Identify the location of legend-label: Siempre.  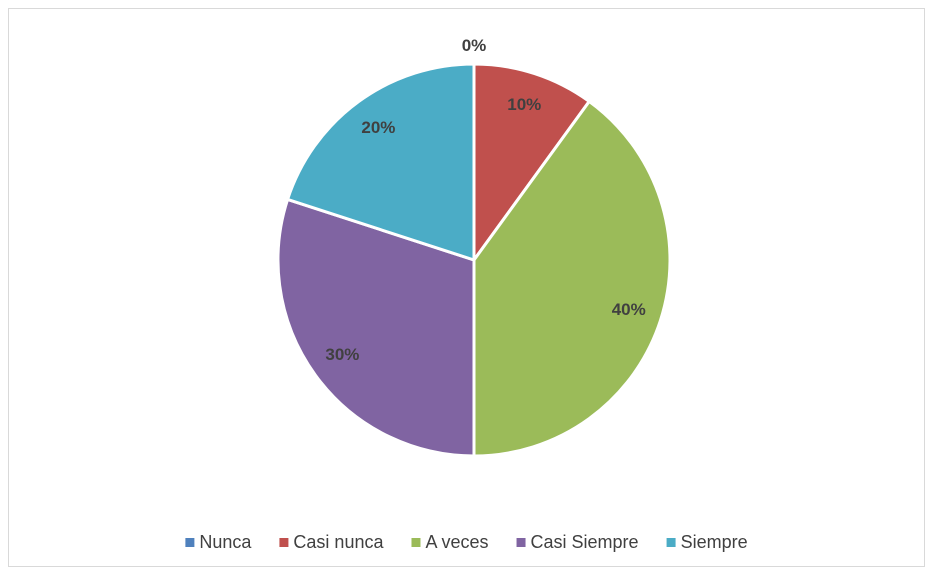
(714, 542).